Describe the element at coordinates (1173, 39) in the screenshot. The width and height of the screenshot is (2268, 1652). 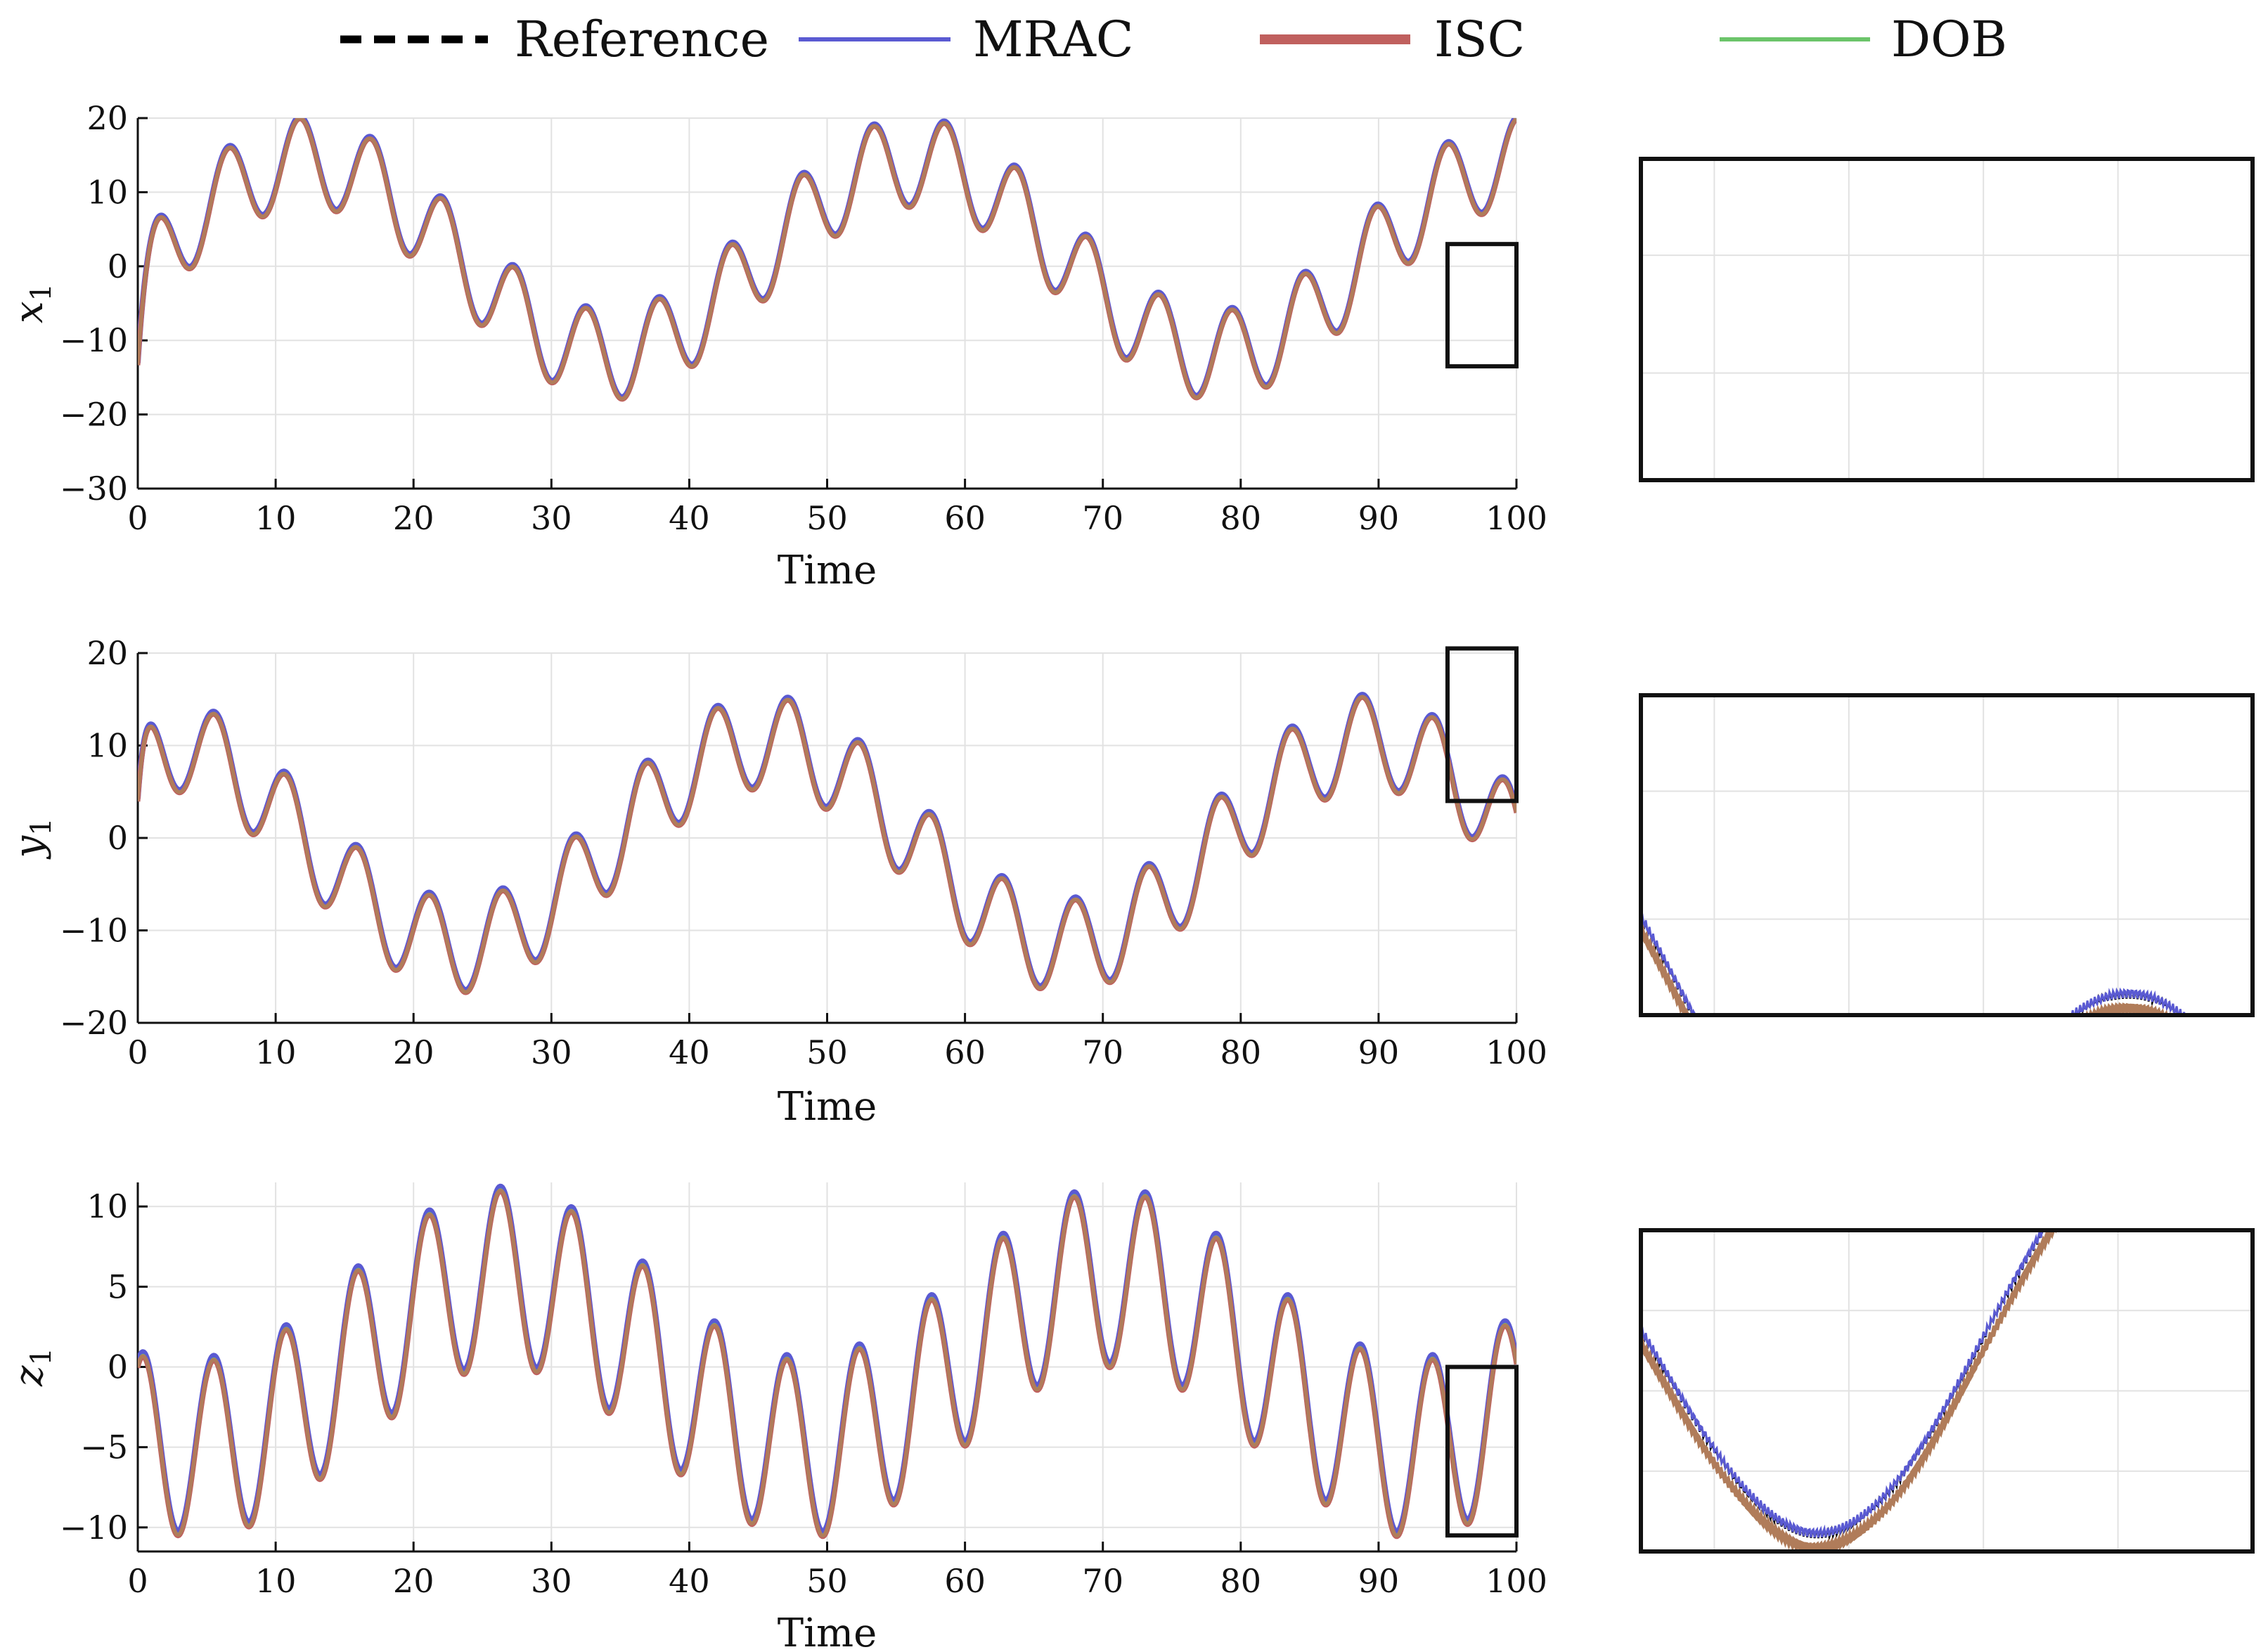
I see `legend: Reference MRAC ISC DOB` at that location.